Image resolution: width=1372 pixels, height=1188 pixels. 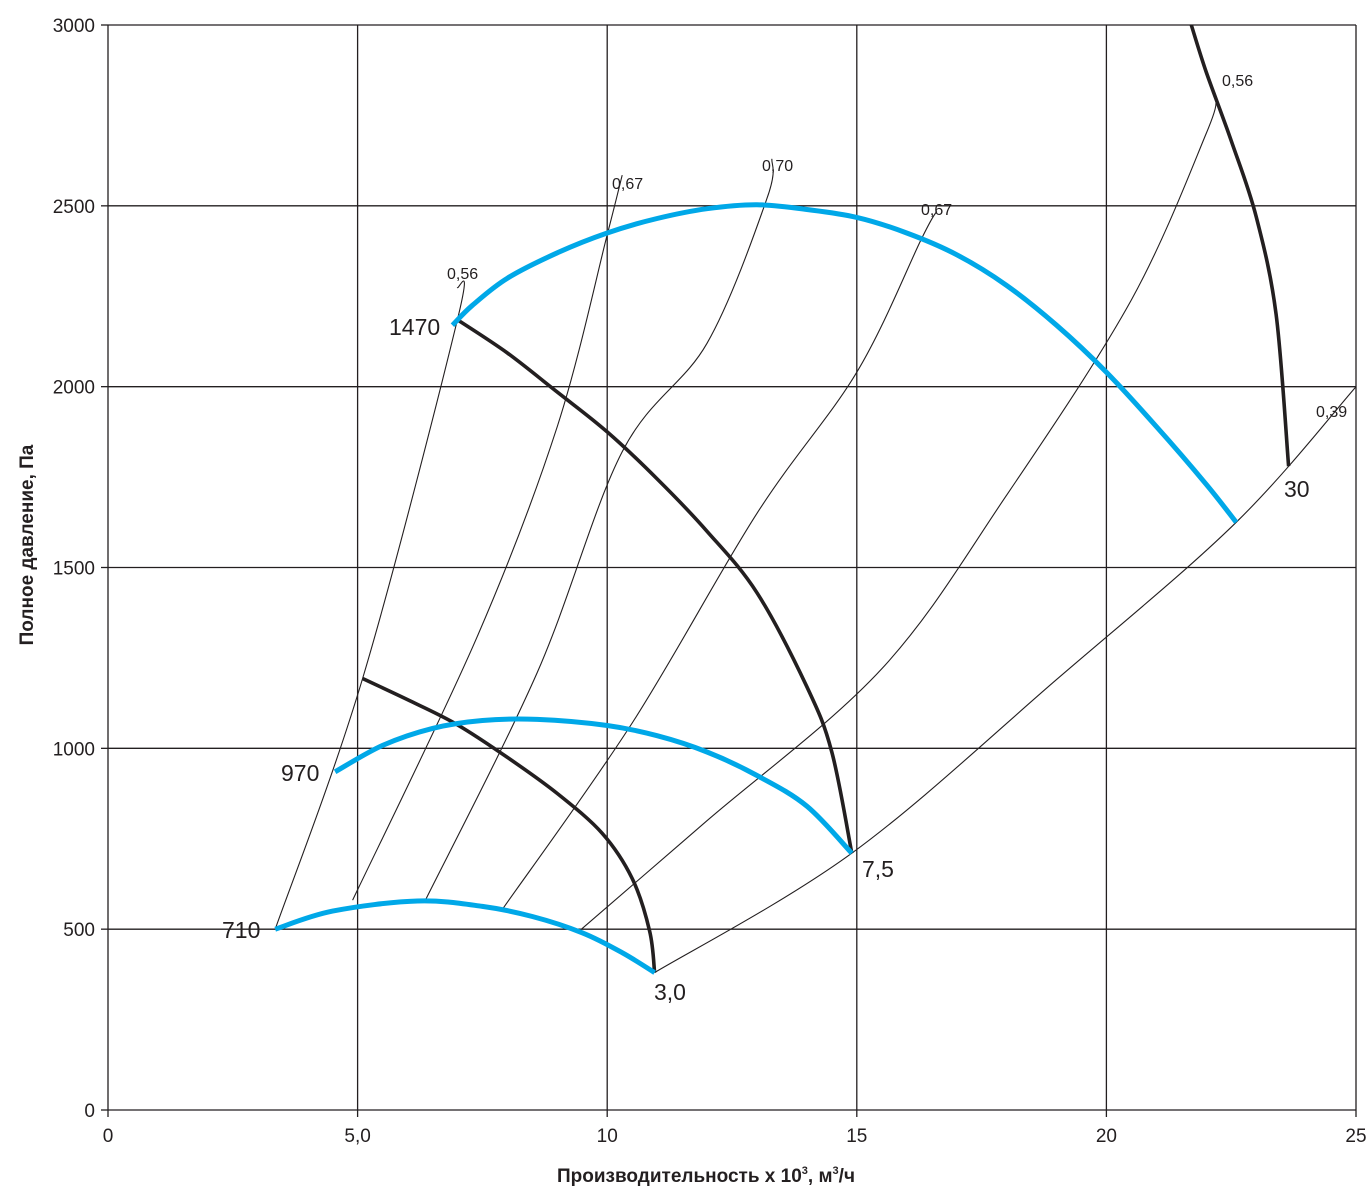 What do you see at coordinates (462, 274) in the screenshot?
I see `eff-label-056-left: 0,56` at bounding box center [462, 274].